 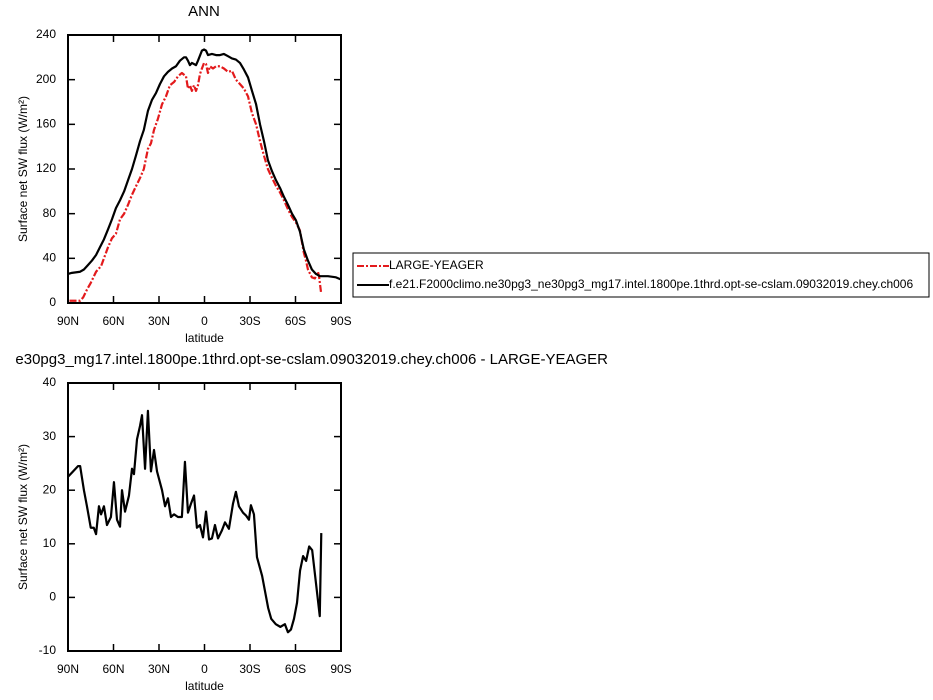 What do you see at coordinates (436, 265) in the screenshot?
I see `legend-label: LARGE-YEAGER` at bounding box center [436, 265].